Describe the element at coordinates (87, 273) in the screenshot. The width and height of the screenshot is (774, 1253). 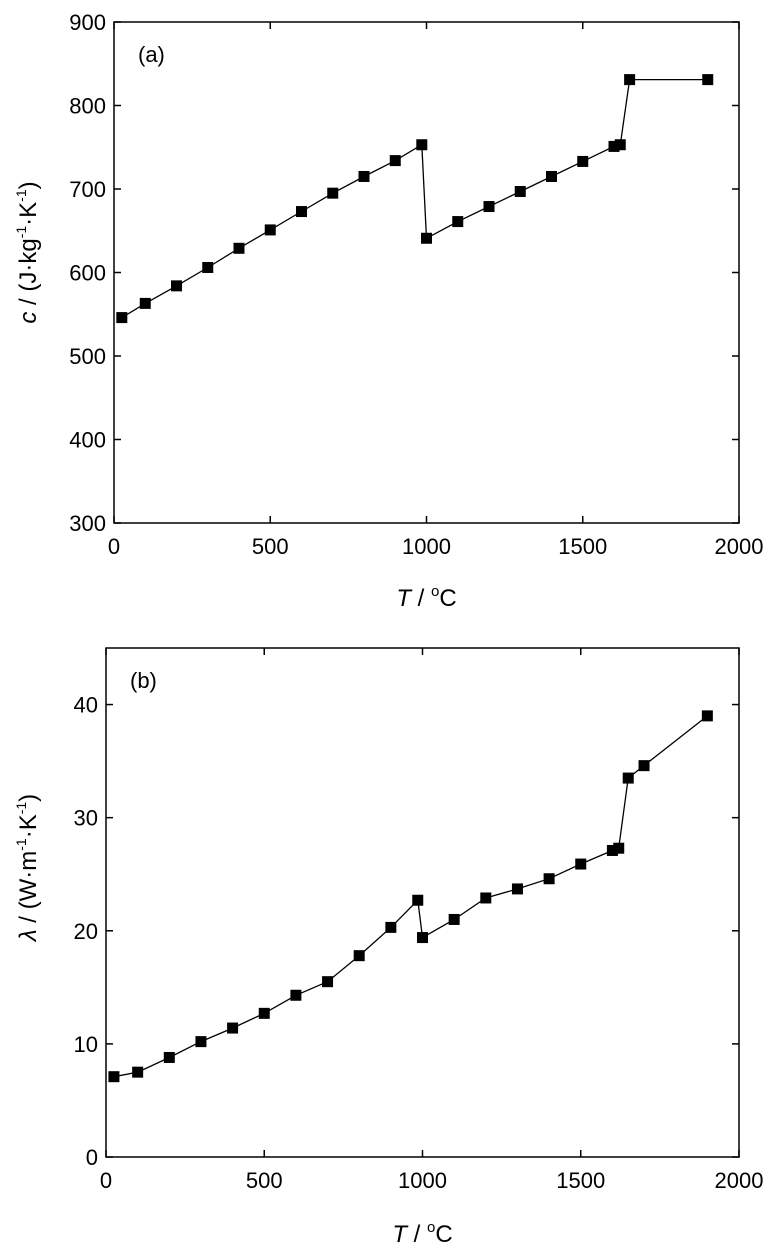
I see `y-tick-label: 600` at that location.